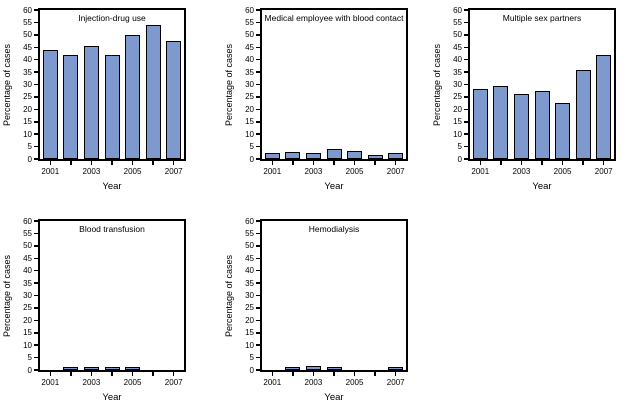  What do you see at coordinates (542, 84) in the screenshot?
I see `plot-area: Multiple sex partners` at bounding box center [542, 84].